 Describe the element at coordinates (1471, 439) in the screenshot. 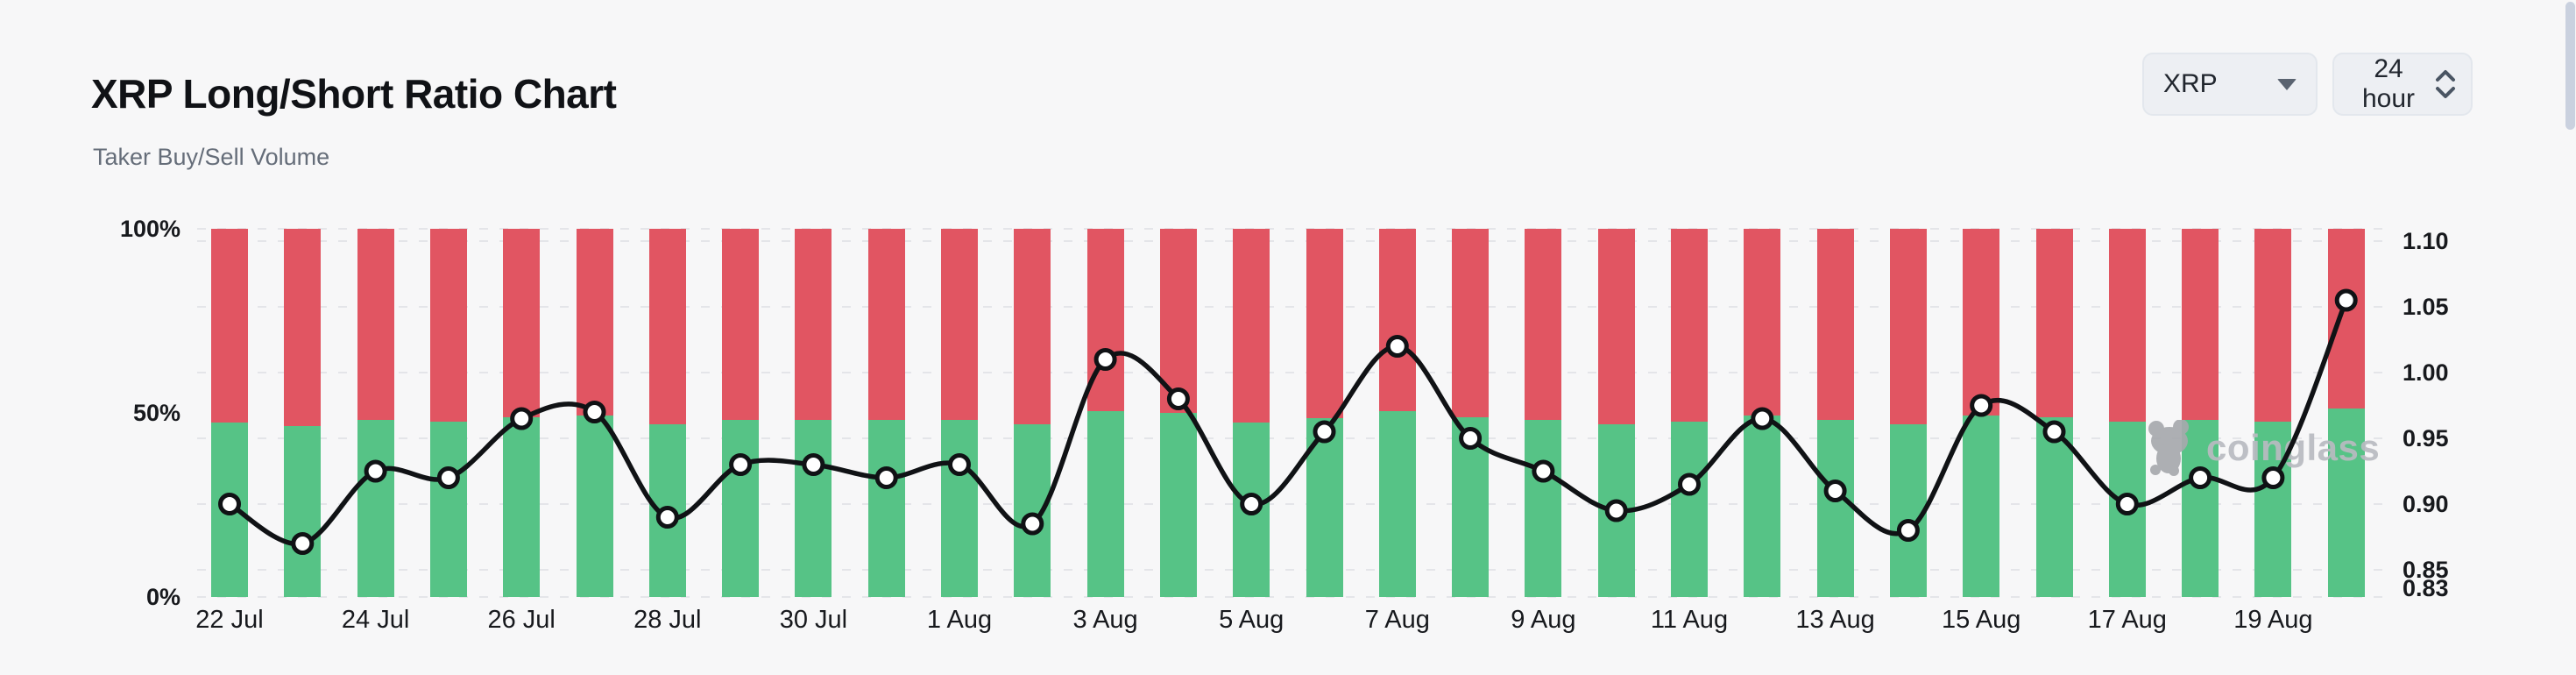

I see `ratio-marker-8-aug` at that location.